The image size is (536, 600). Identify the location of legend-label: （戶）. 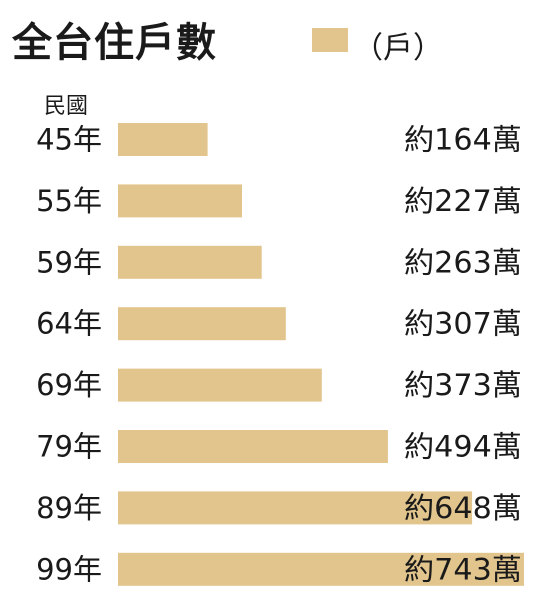
(398, 48).